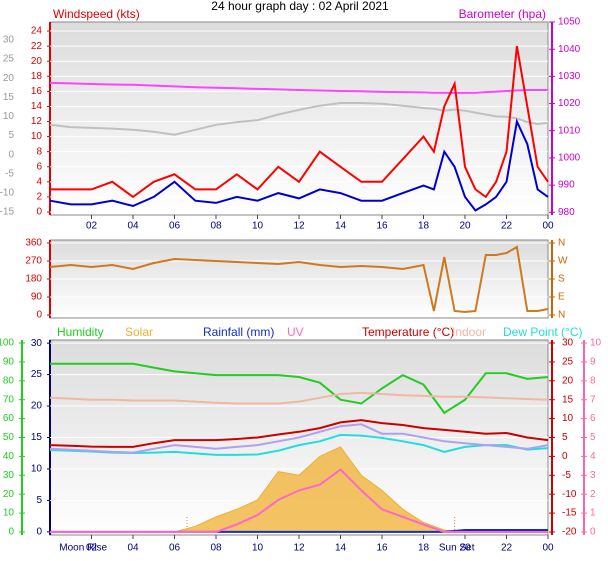  Describe the element at coordinates (33, 243) in the screenshot. I see `tick-label: 360` at that location.